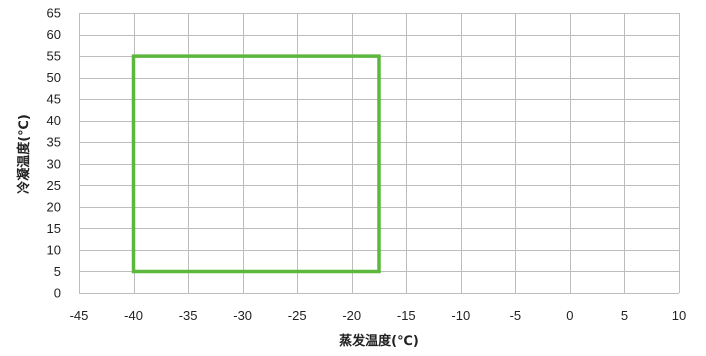 This screenshot has width=706, height=356. Describe the element at coordinates (54, 228) in the screenshot. I see `y-tick-label: 15` at that location.